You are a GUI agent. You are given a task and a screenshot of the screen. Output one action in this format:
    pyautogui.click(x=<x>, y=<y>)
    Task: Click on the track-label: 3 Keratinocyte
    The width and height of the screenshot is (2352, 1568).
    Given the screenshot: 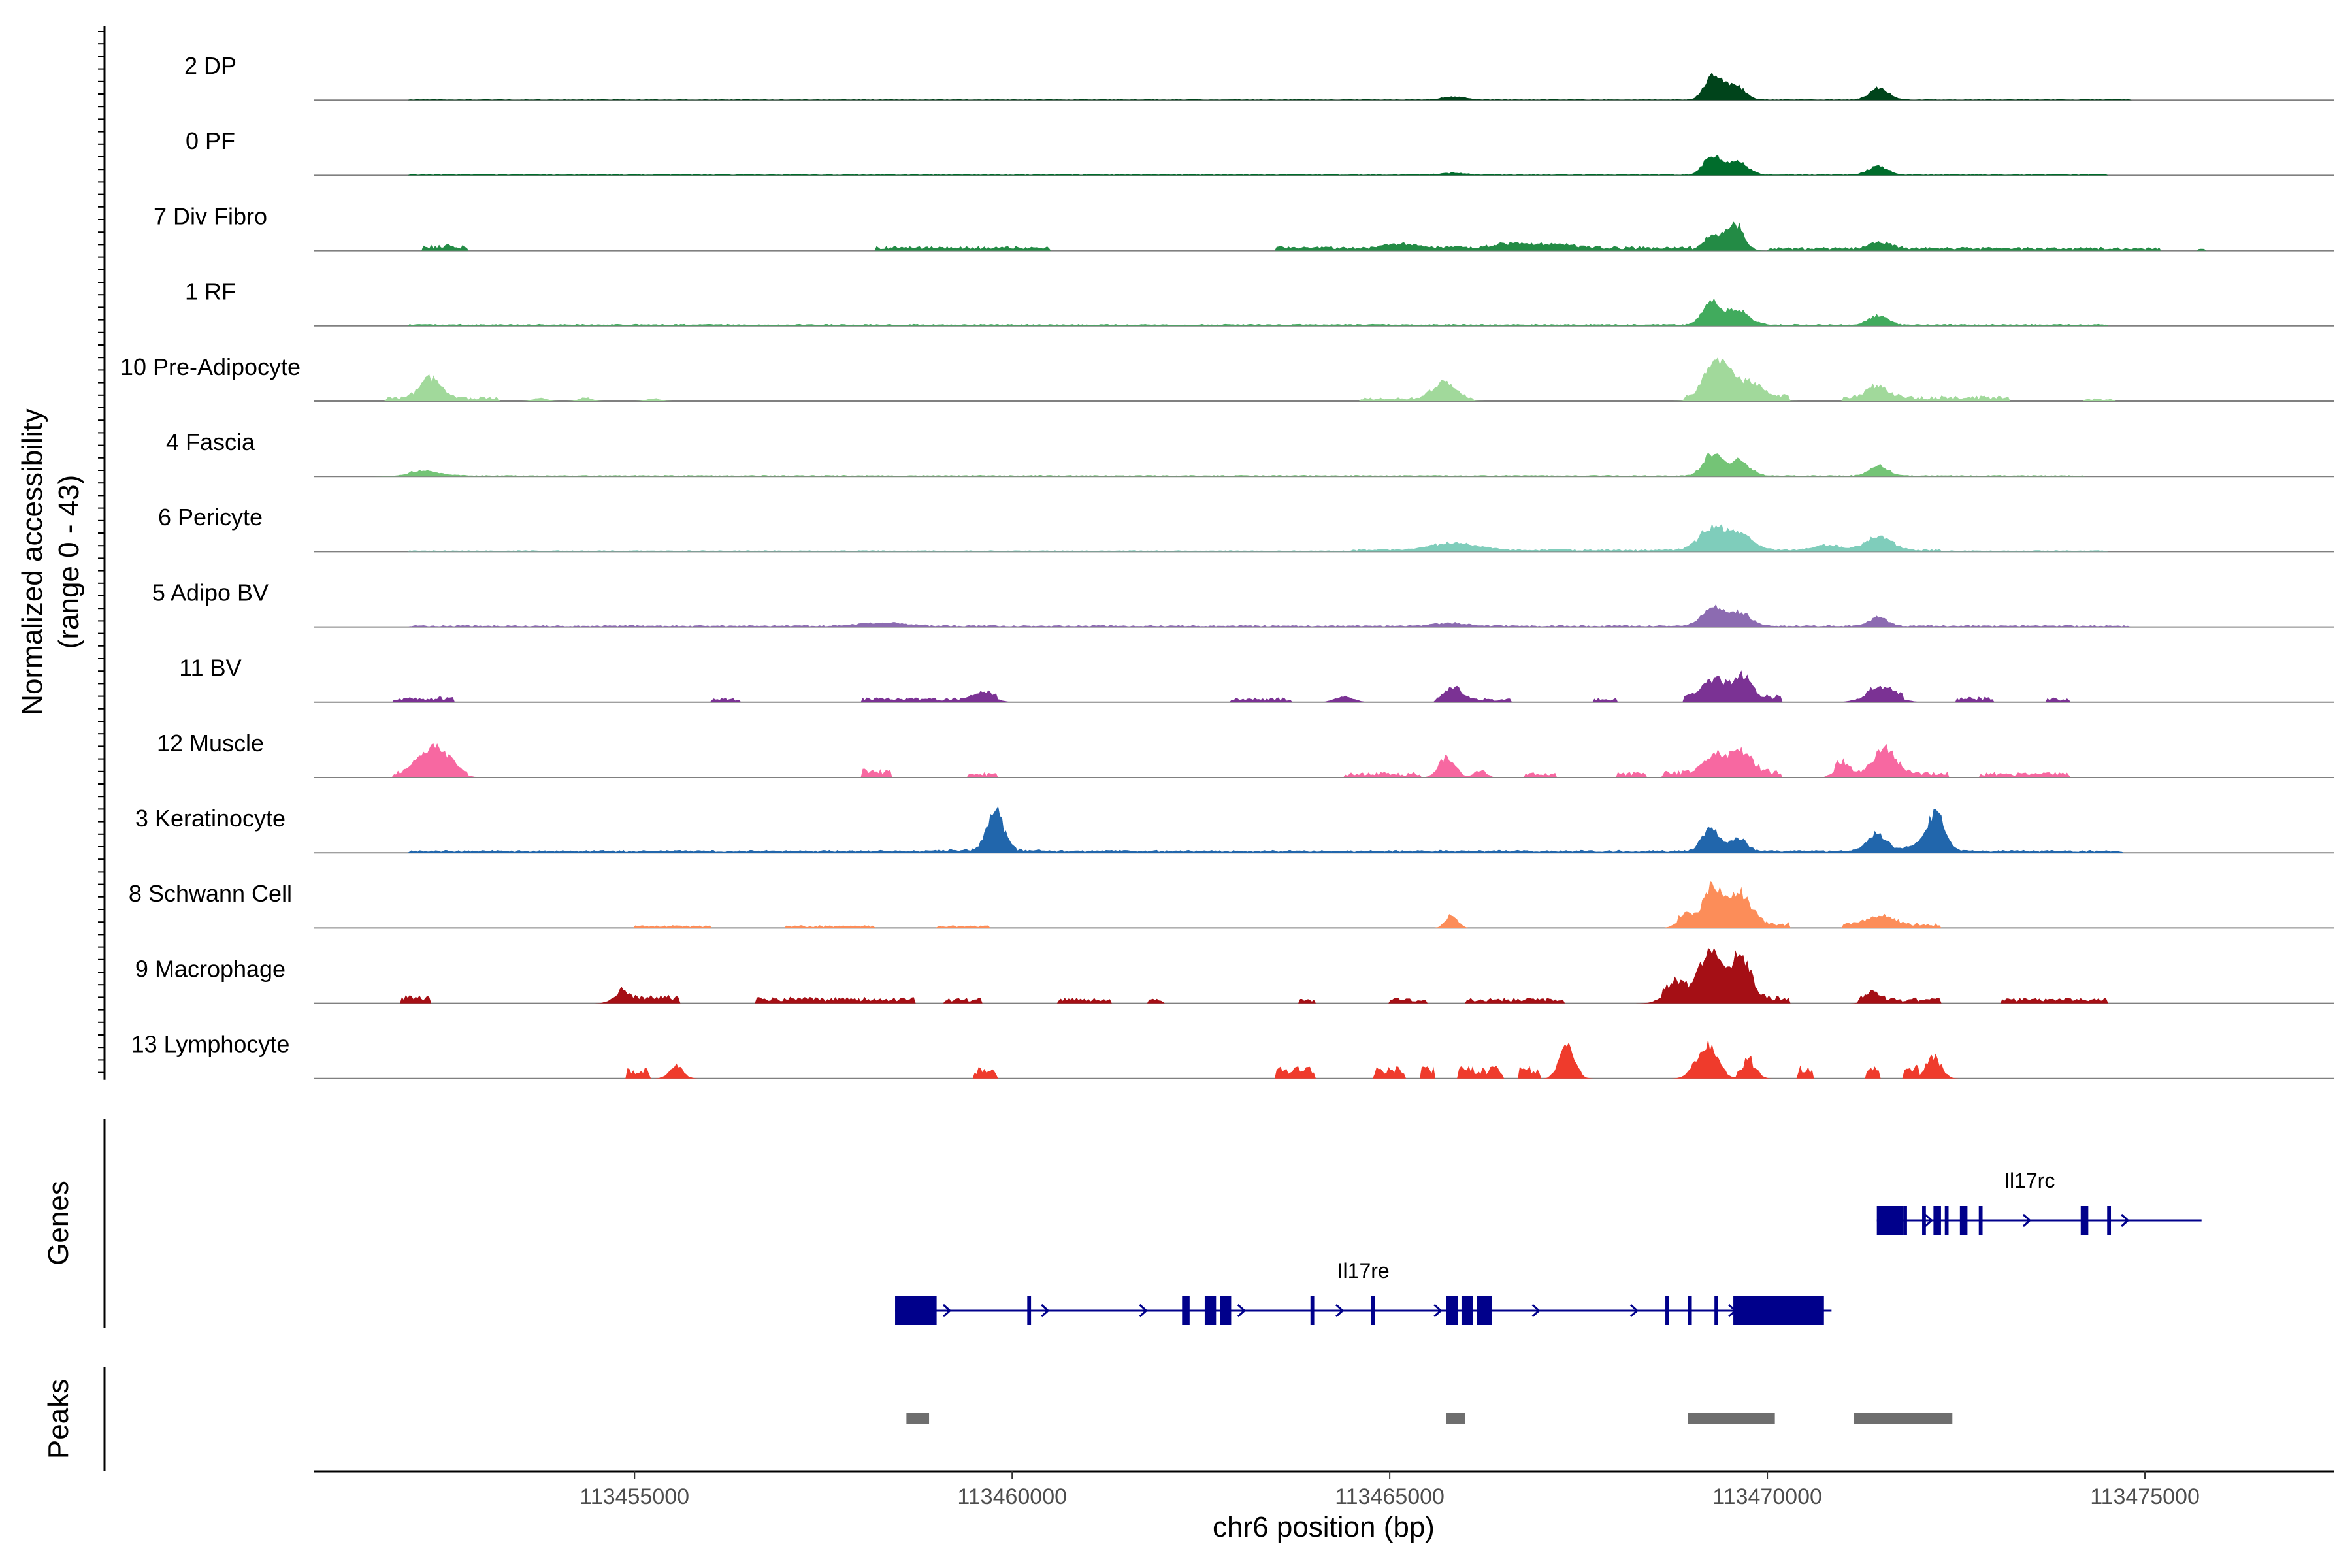 What is the action you would take?
    pyautogui.click(x=210, y=818)
    